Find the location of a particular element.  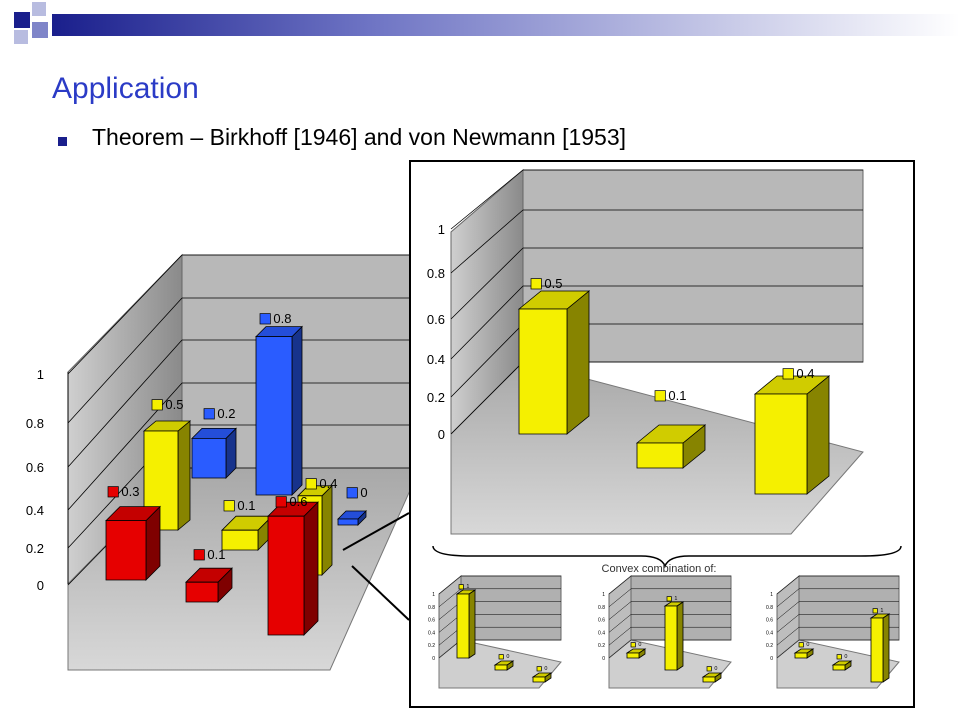

data-label: 0.3 is located at coordinates (123, 491).